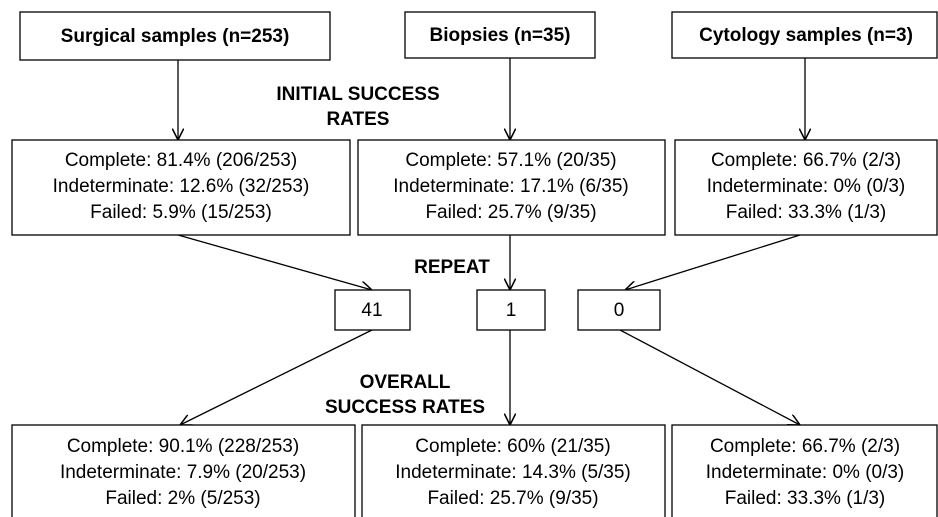  Describe the element at coordinates (510, 160) in the screenshot. I see `result-line: Complete: 57.1% (20/35)` at that location.